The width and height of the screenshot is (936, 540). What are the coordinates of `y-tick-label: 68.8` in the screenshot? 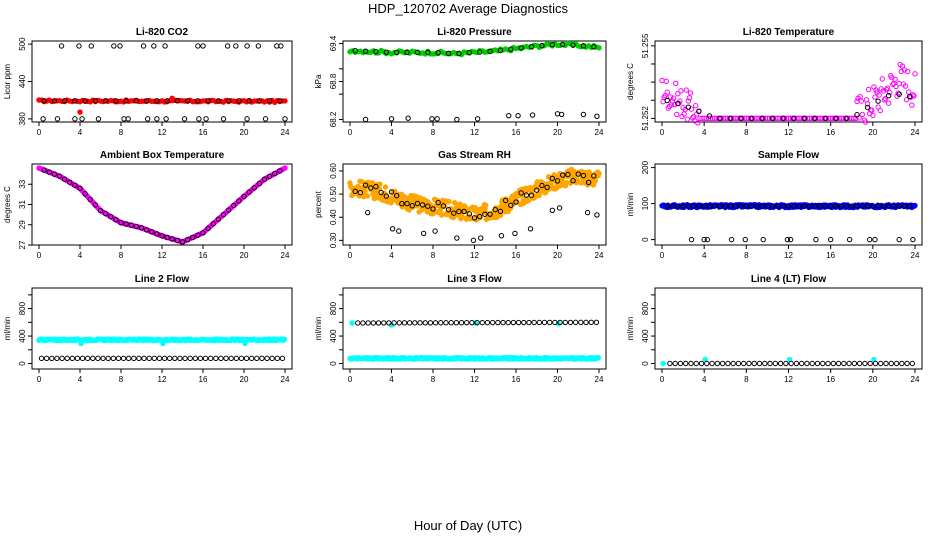 It's located at (333, 81).